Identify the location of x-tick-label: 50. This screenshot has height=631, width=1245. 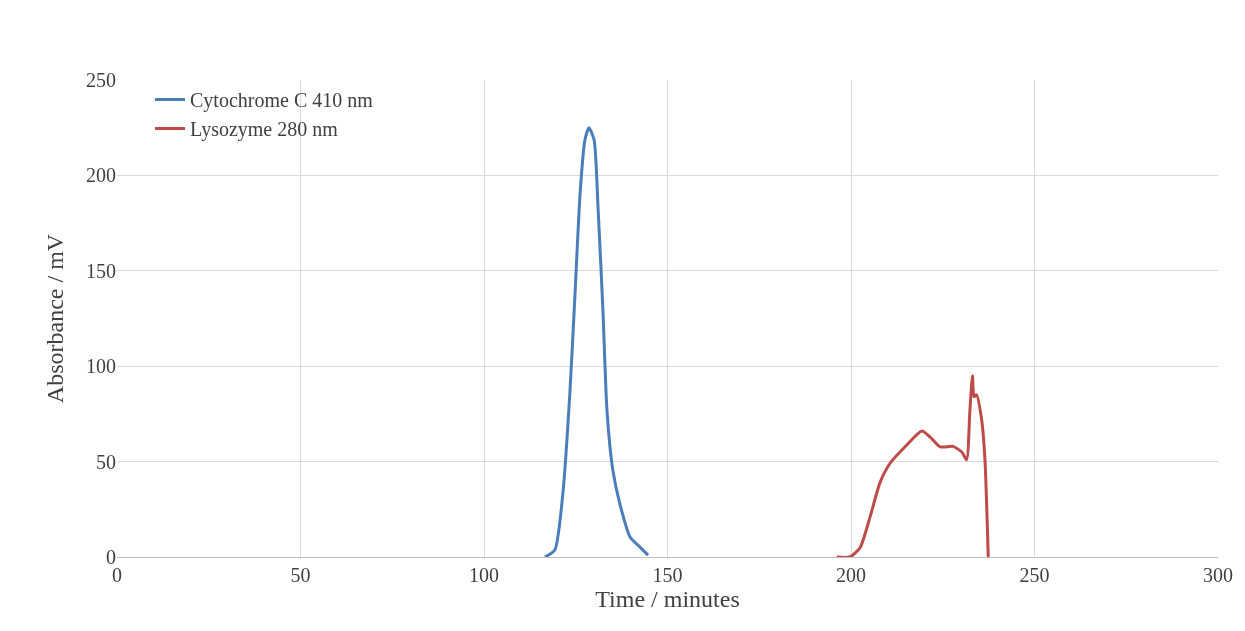
(300, 575).